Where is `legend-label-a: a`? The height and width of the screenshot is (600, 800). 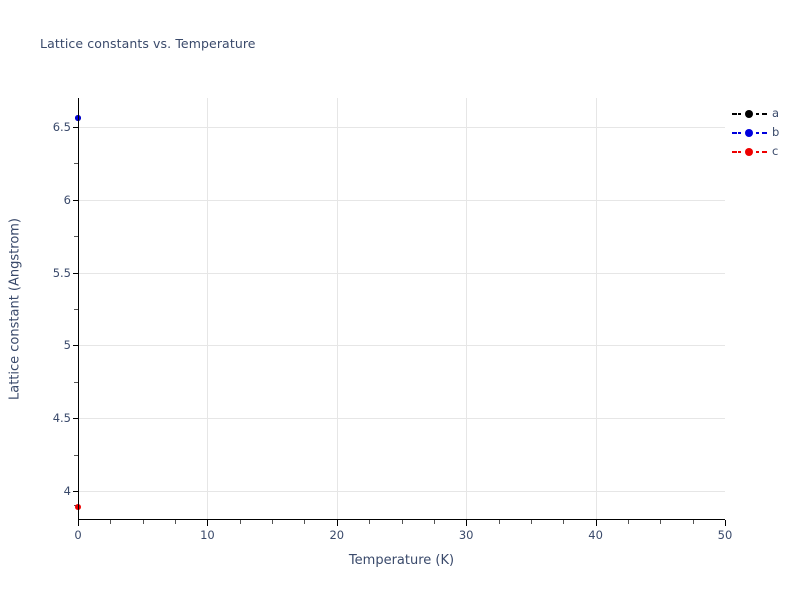 legend-label-a: a is located at coordinates (776, 112).